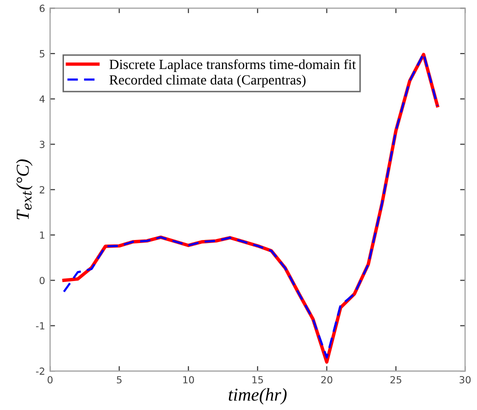 The image size is (477, 410). Describe the element at coordinates (50, 380) in the screenshot. I see `x-tick-label: 0` at that location.